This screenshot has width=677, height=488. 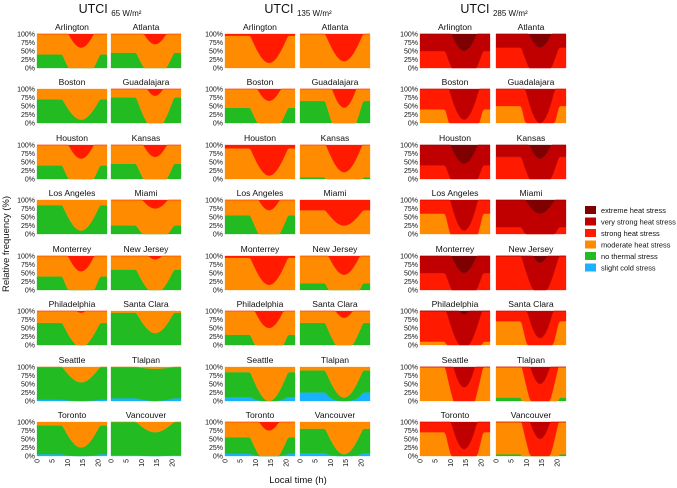 I want to click on city-label: Kansas, so click(x=531, y=138).